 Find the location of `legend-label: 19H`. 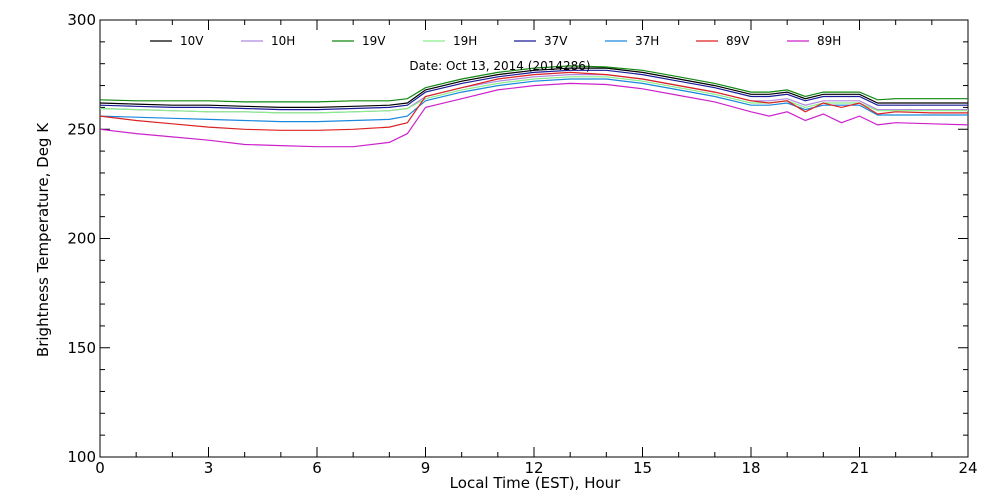

legend-label: 19H is located at coordinates (465, 41).